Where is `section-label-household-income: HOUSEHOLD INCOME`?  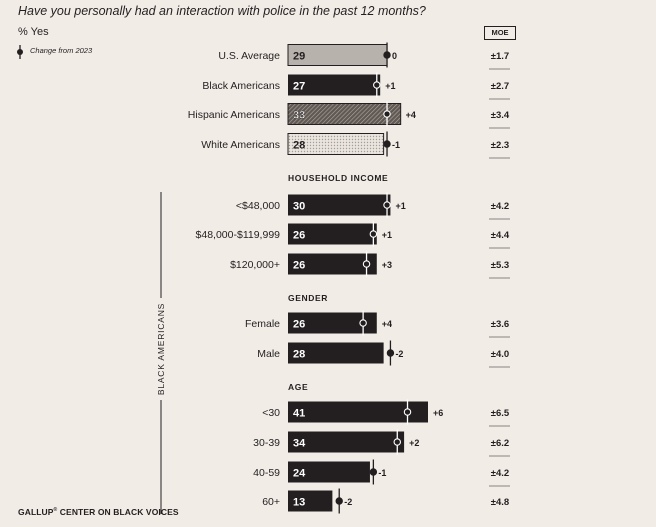 section-label-household-income: HOUSEHOLD INCOME is located at coordinates (338, 178).